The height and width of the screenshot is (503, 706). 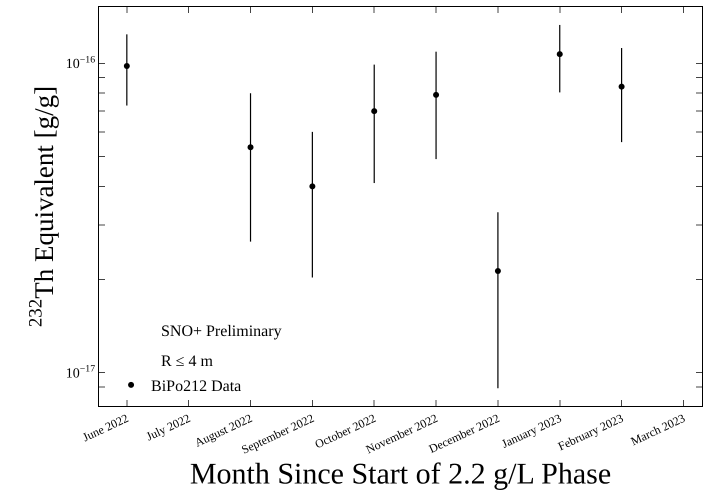 I want to click on annotation: SNO+ Preliminary, so click(x=221, y=331).